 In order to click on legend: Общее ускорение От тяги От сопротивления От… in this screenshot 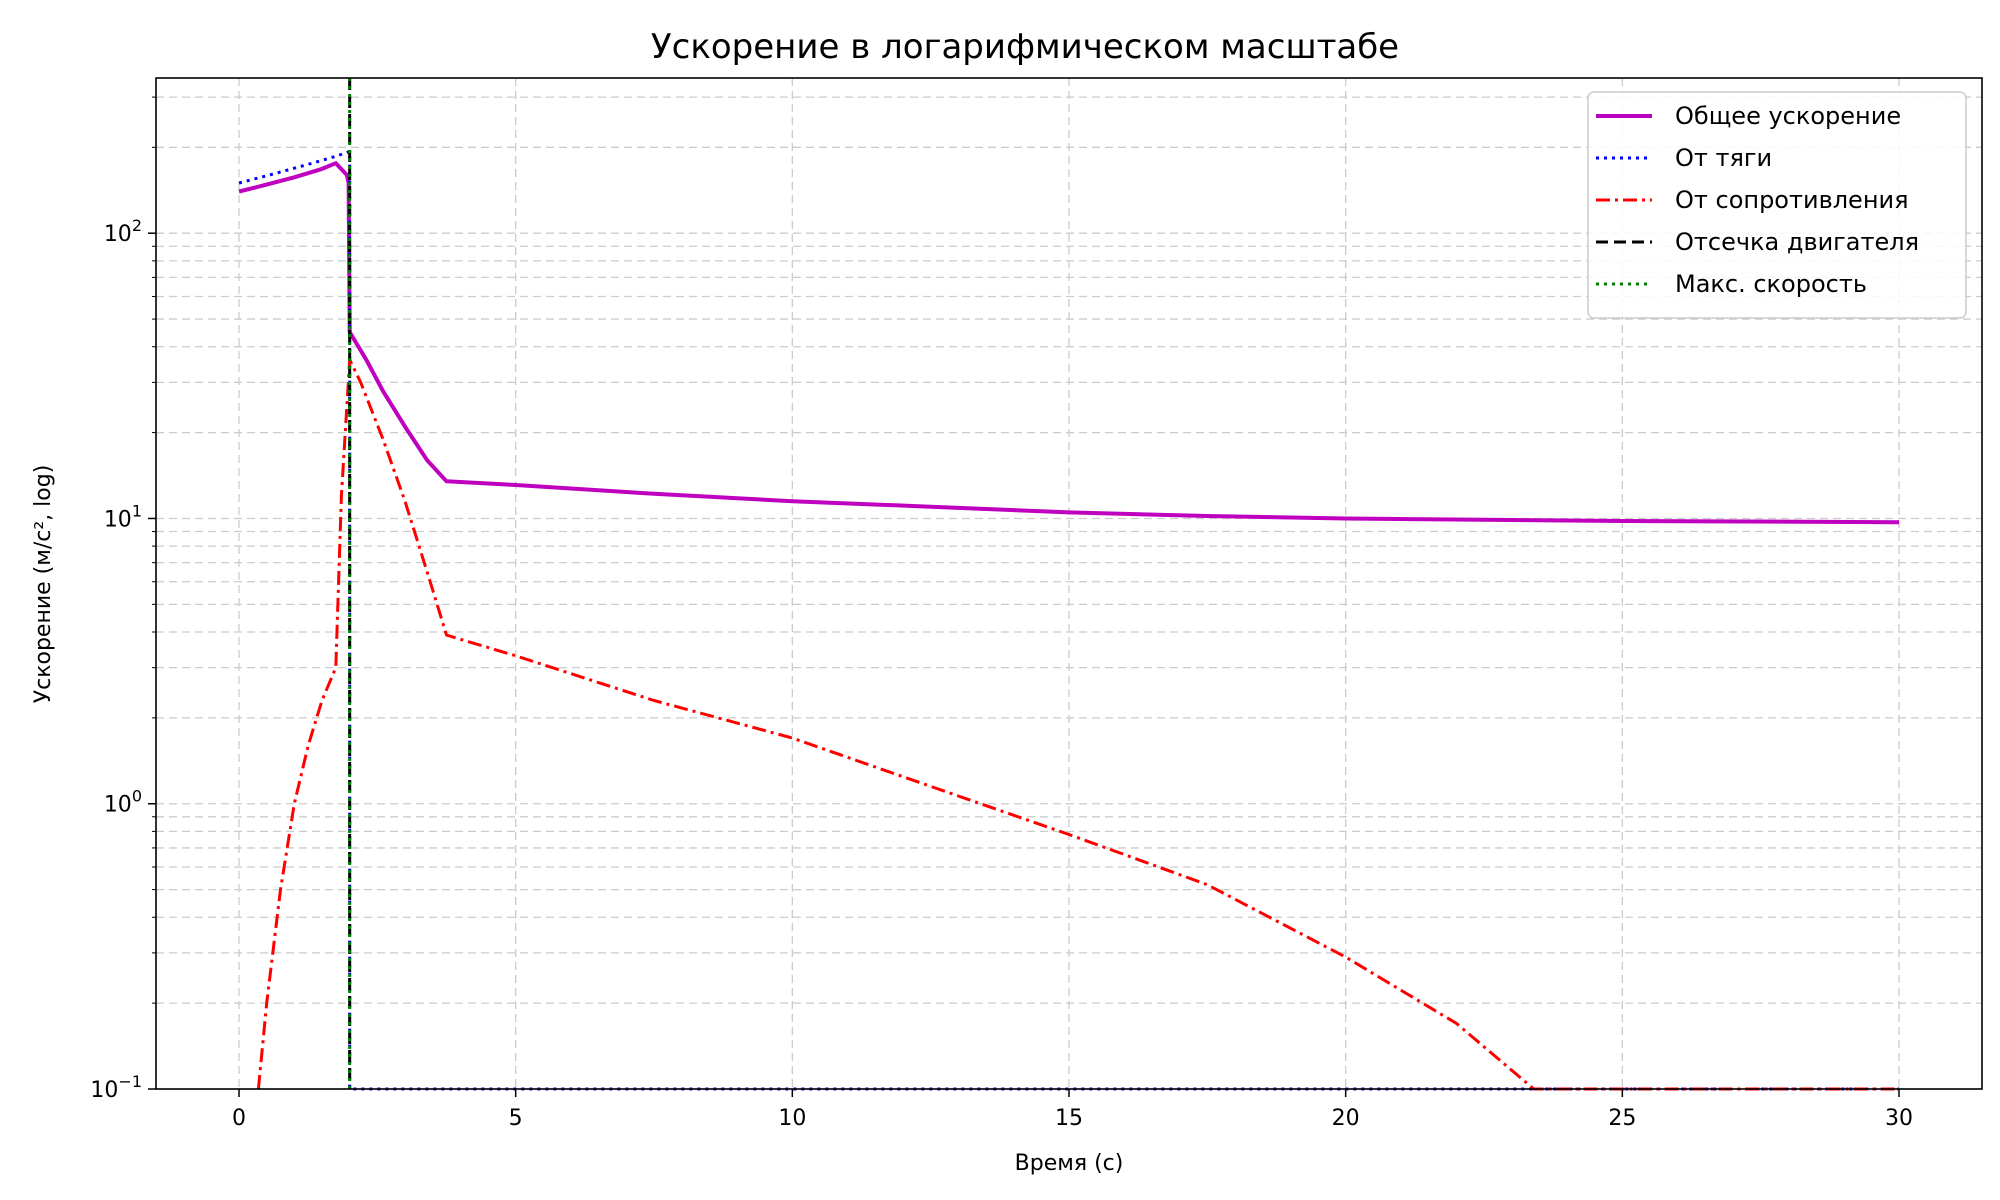, I will do `click(1777, 205)`.